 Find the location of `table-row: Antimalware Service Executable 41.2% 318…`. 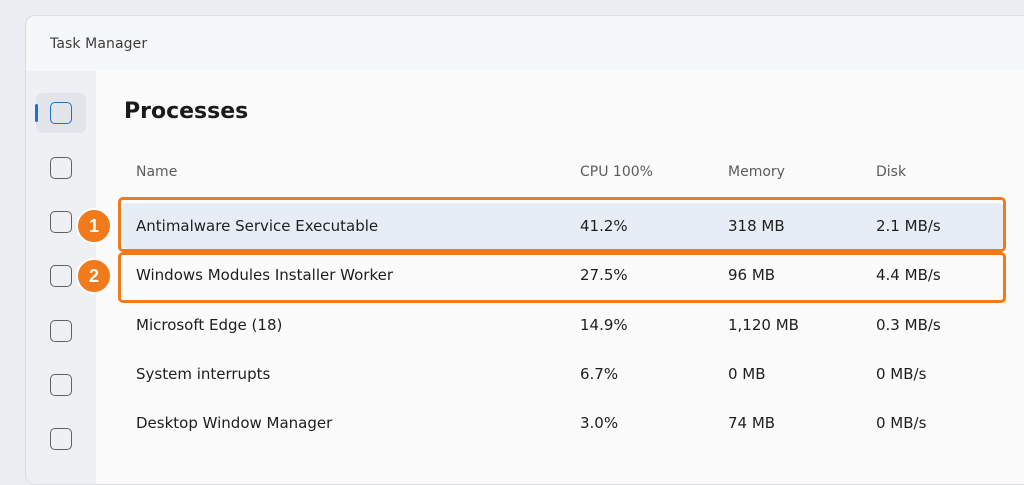

table-row: Antimalware Service Executable 41.2% 318… is located at coordinates (563, 226).